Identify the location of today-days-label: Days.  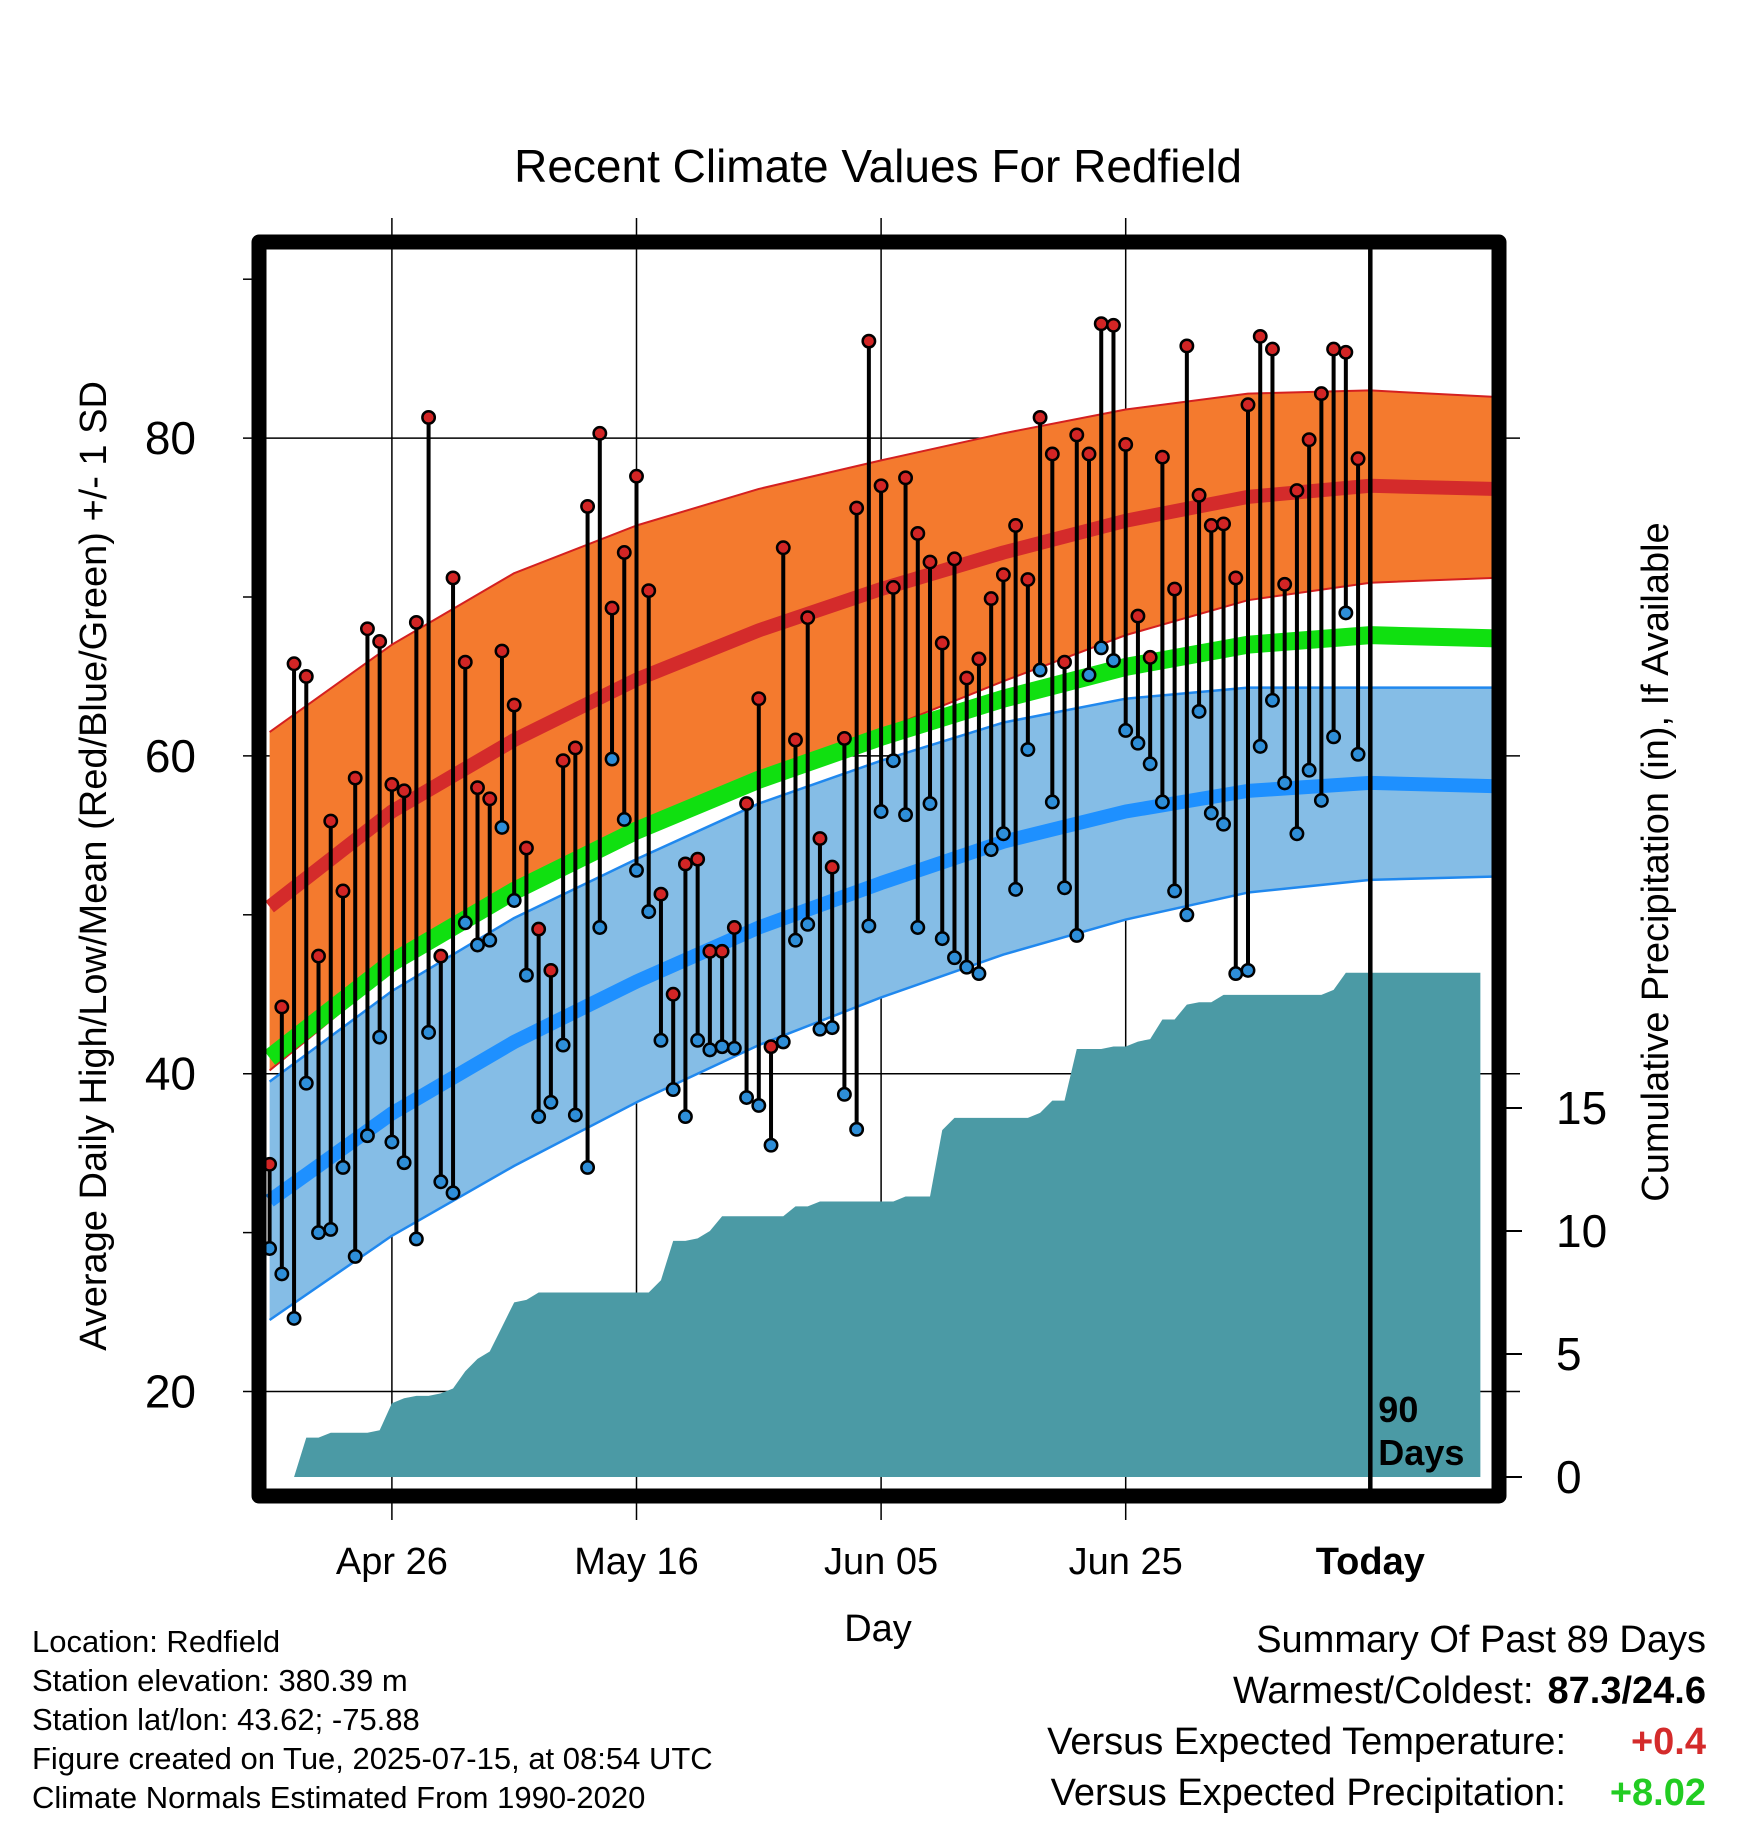
(1421, 1452).